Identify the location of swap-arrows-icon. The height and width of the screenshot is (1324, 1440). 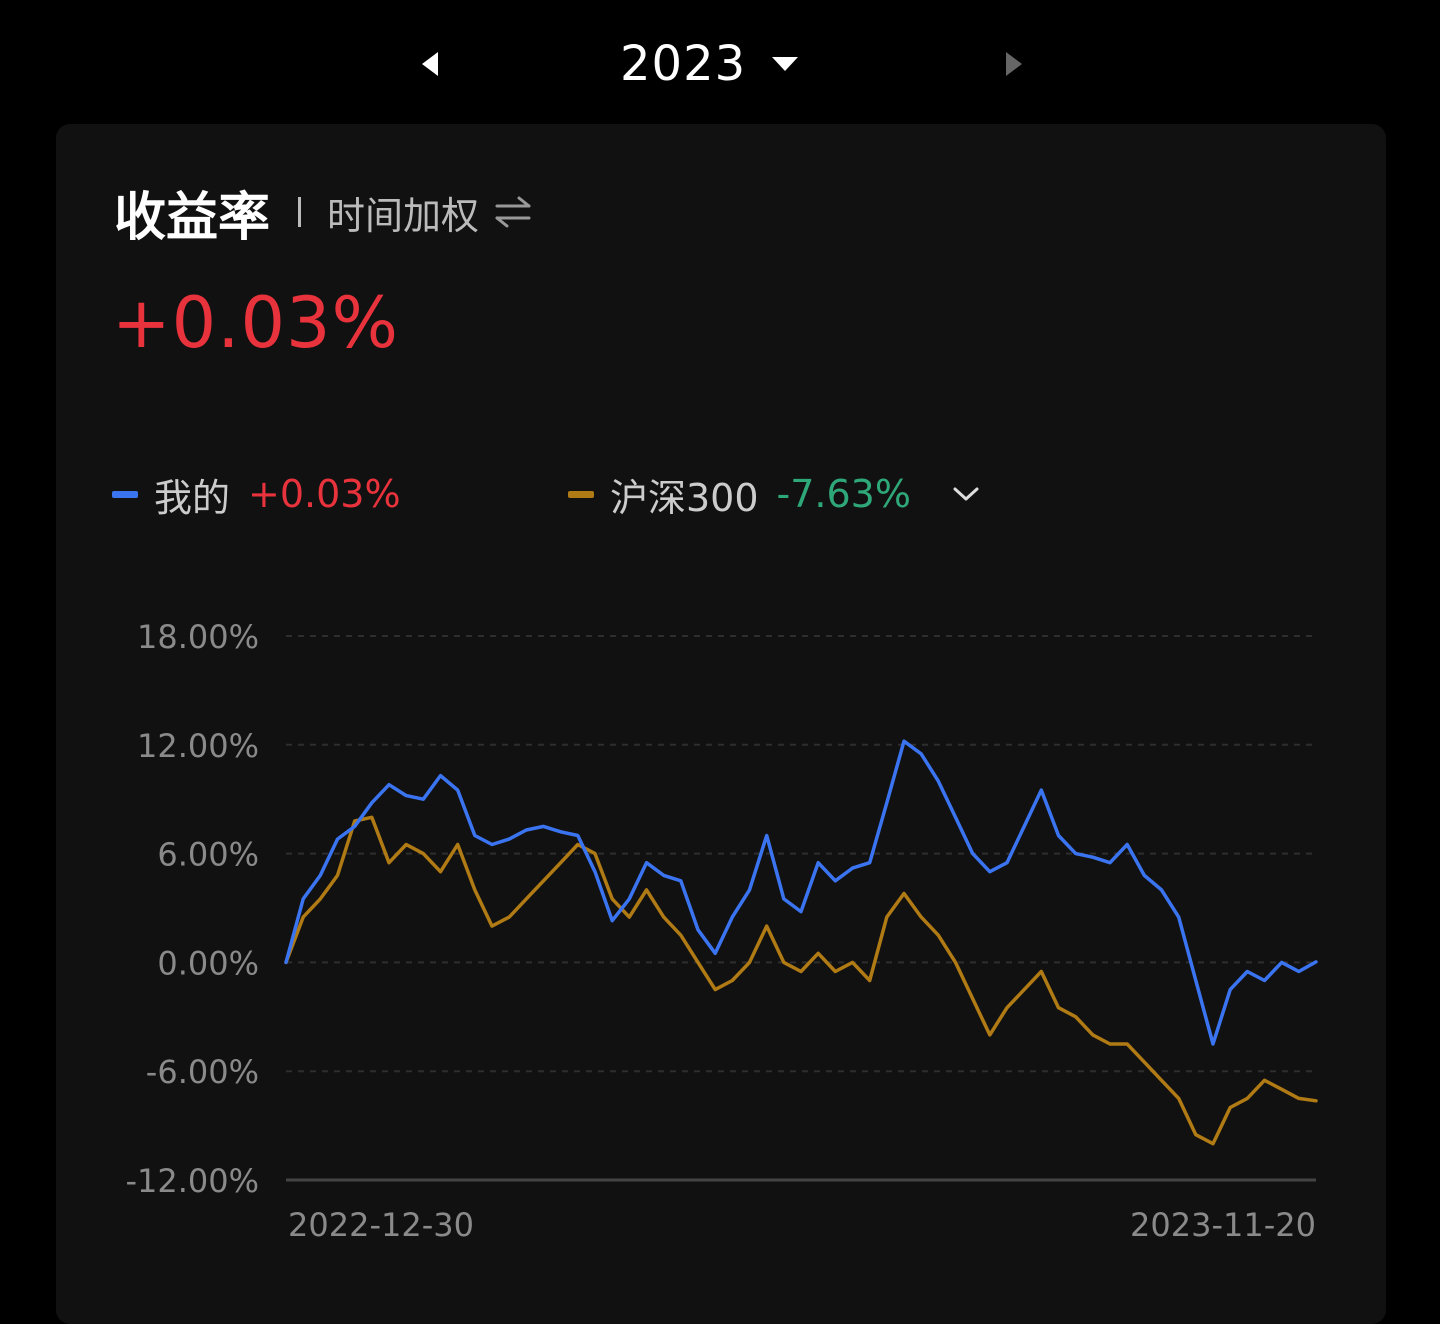
(513, 212).